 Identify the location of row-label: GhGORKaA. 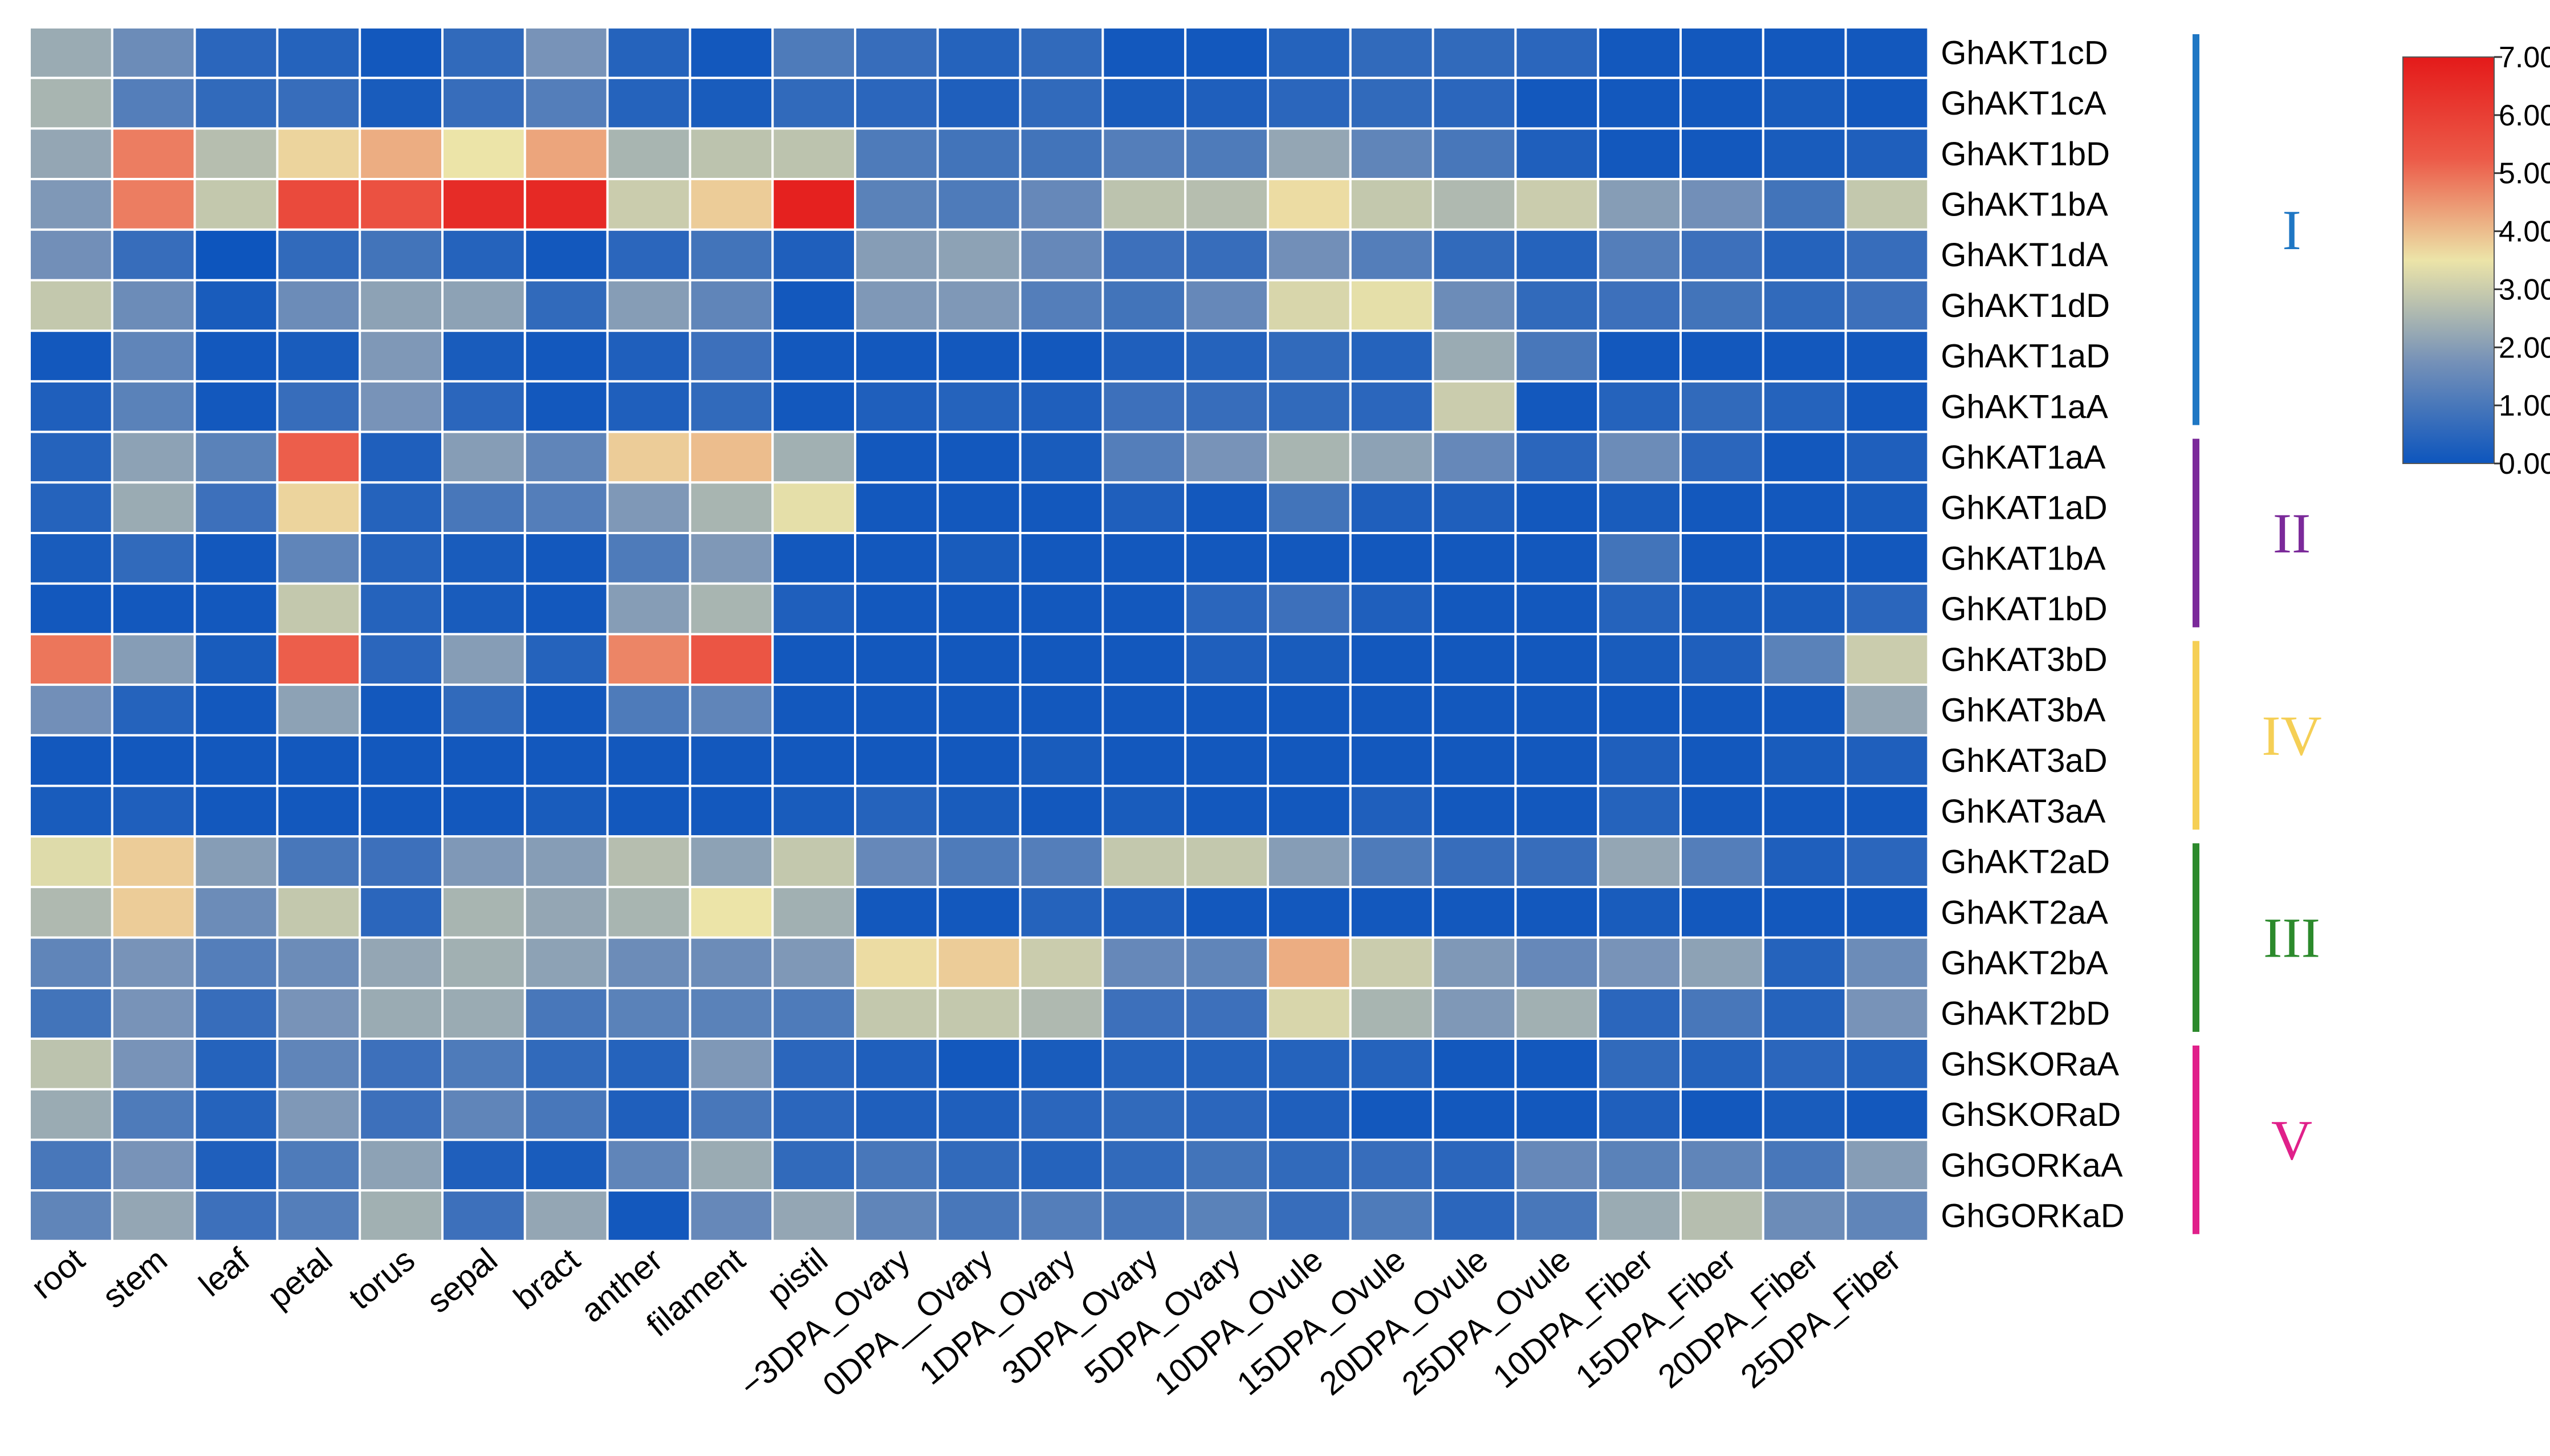
(2032, 1165).